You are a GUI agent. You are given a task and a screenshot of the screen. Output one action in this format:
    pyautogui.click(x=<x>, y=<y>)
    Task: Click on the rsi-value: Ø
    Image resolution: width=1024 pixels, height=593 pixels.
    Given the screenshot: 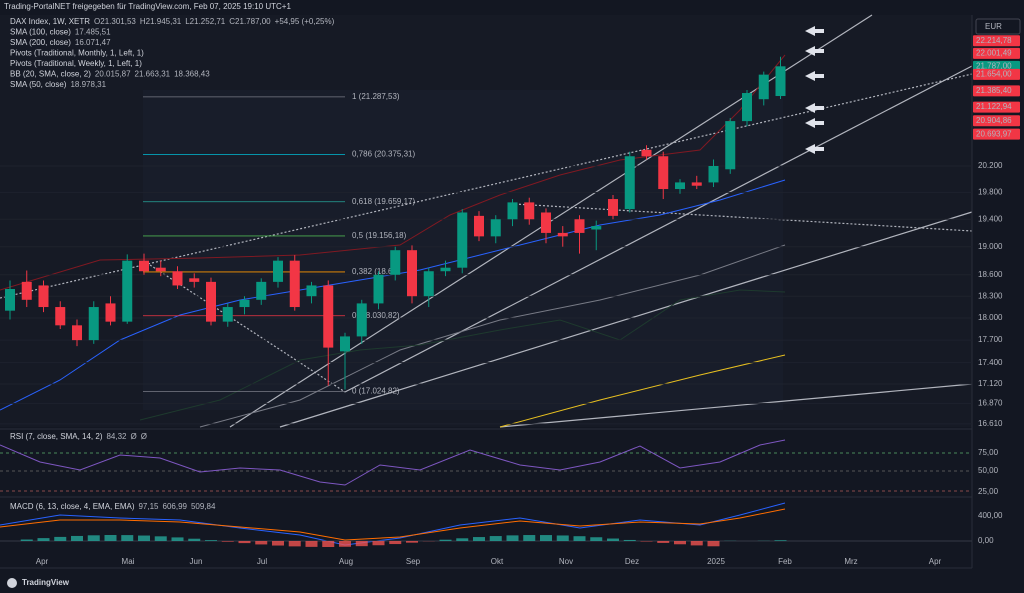 What is the action you would take?
    pyautogui.click(x=134, y=436)
    